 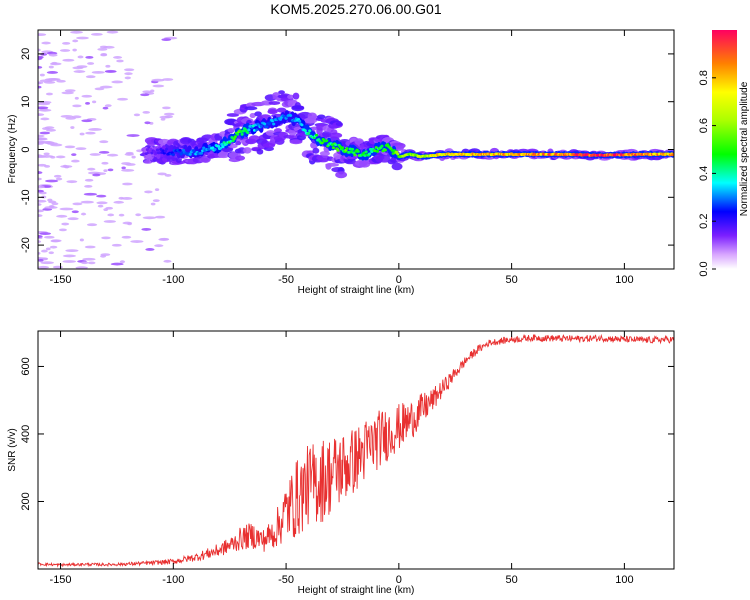 I want to click on x-tick-label: 0, so click(x=399, y=580).